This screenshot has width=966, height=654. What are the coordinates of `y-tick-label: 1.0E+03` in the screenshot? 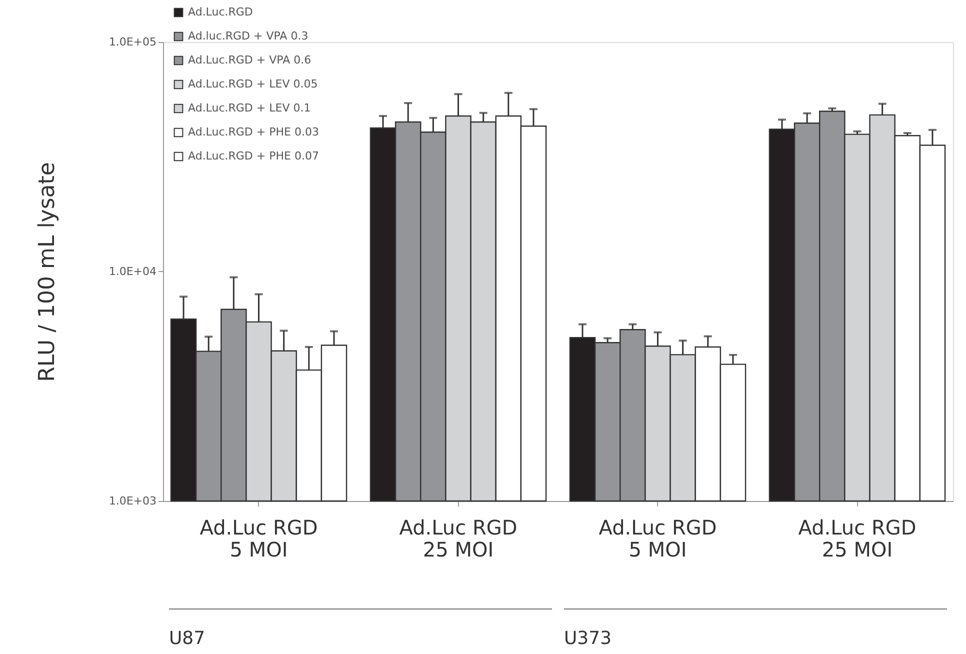 It's located at (132, 501).